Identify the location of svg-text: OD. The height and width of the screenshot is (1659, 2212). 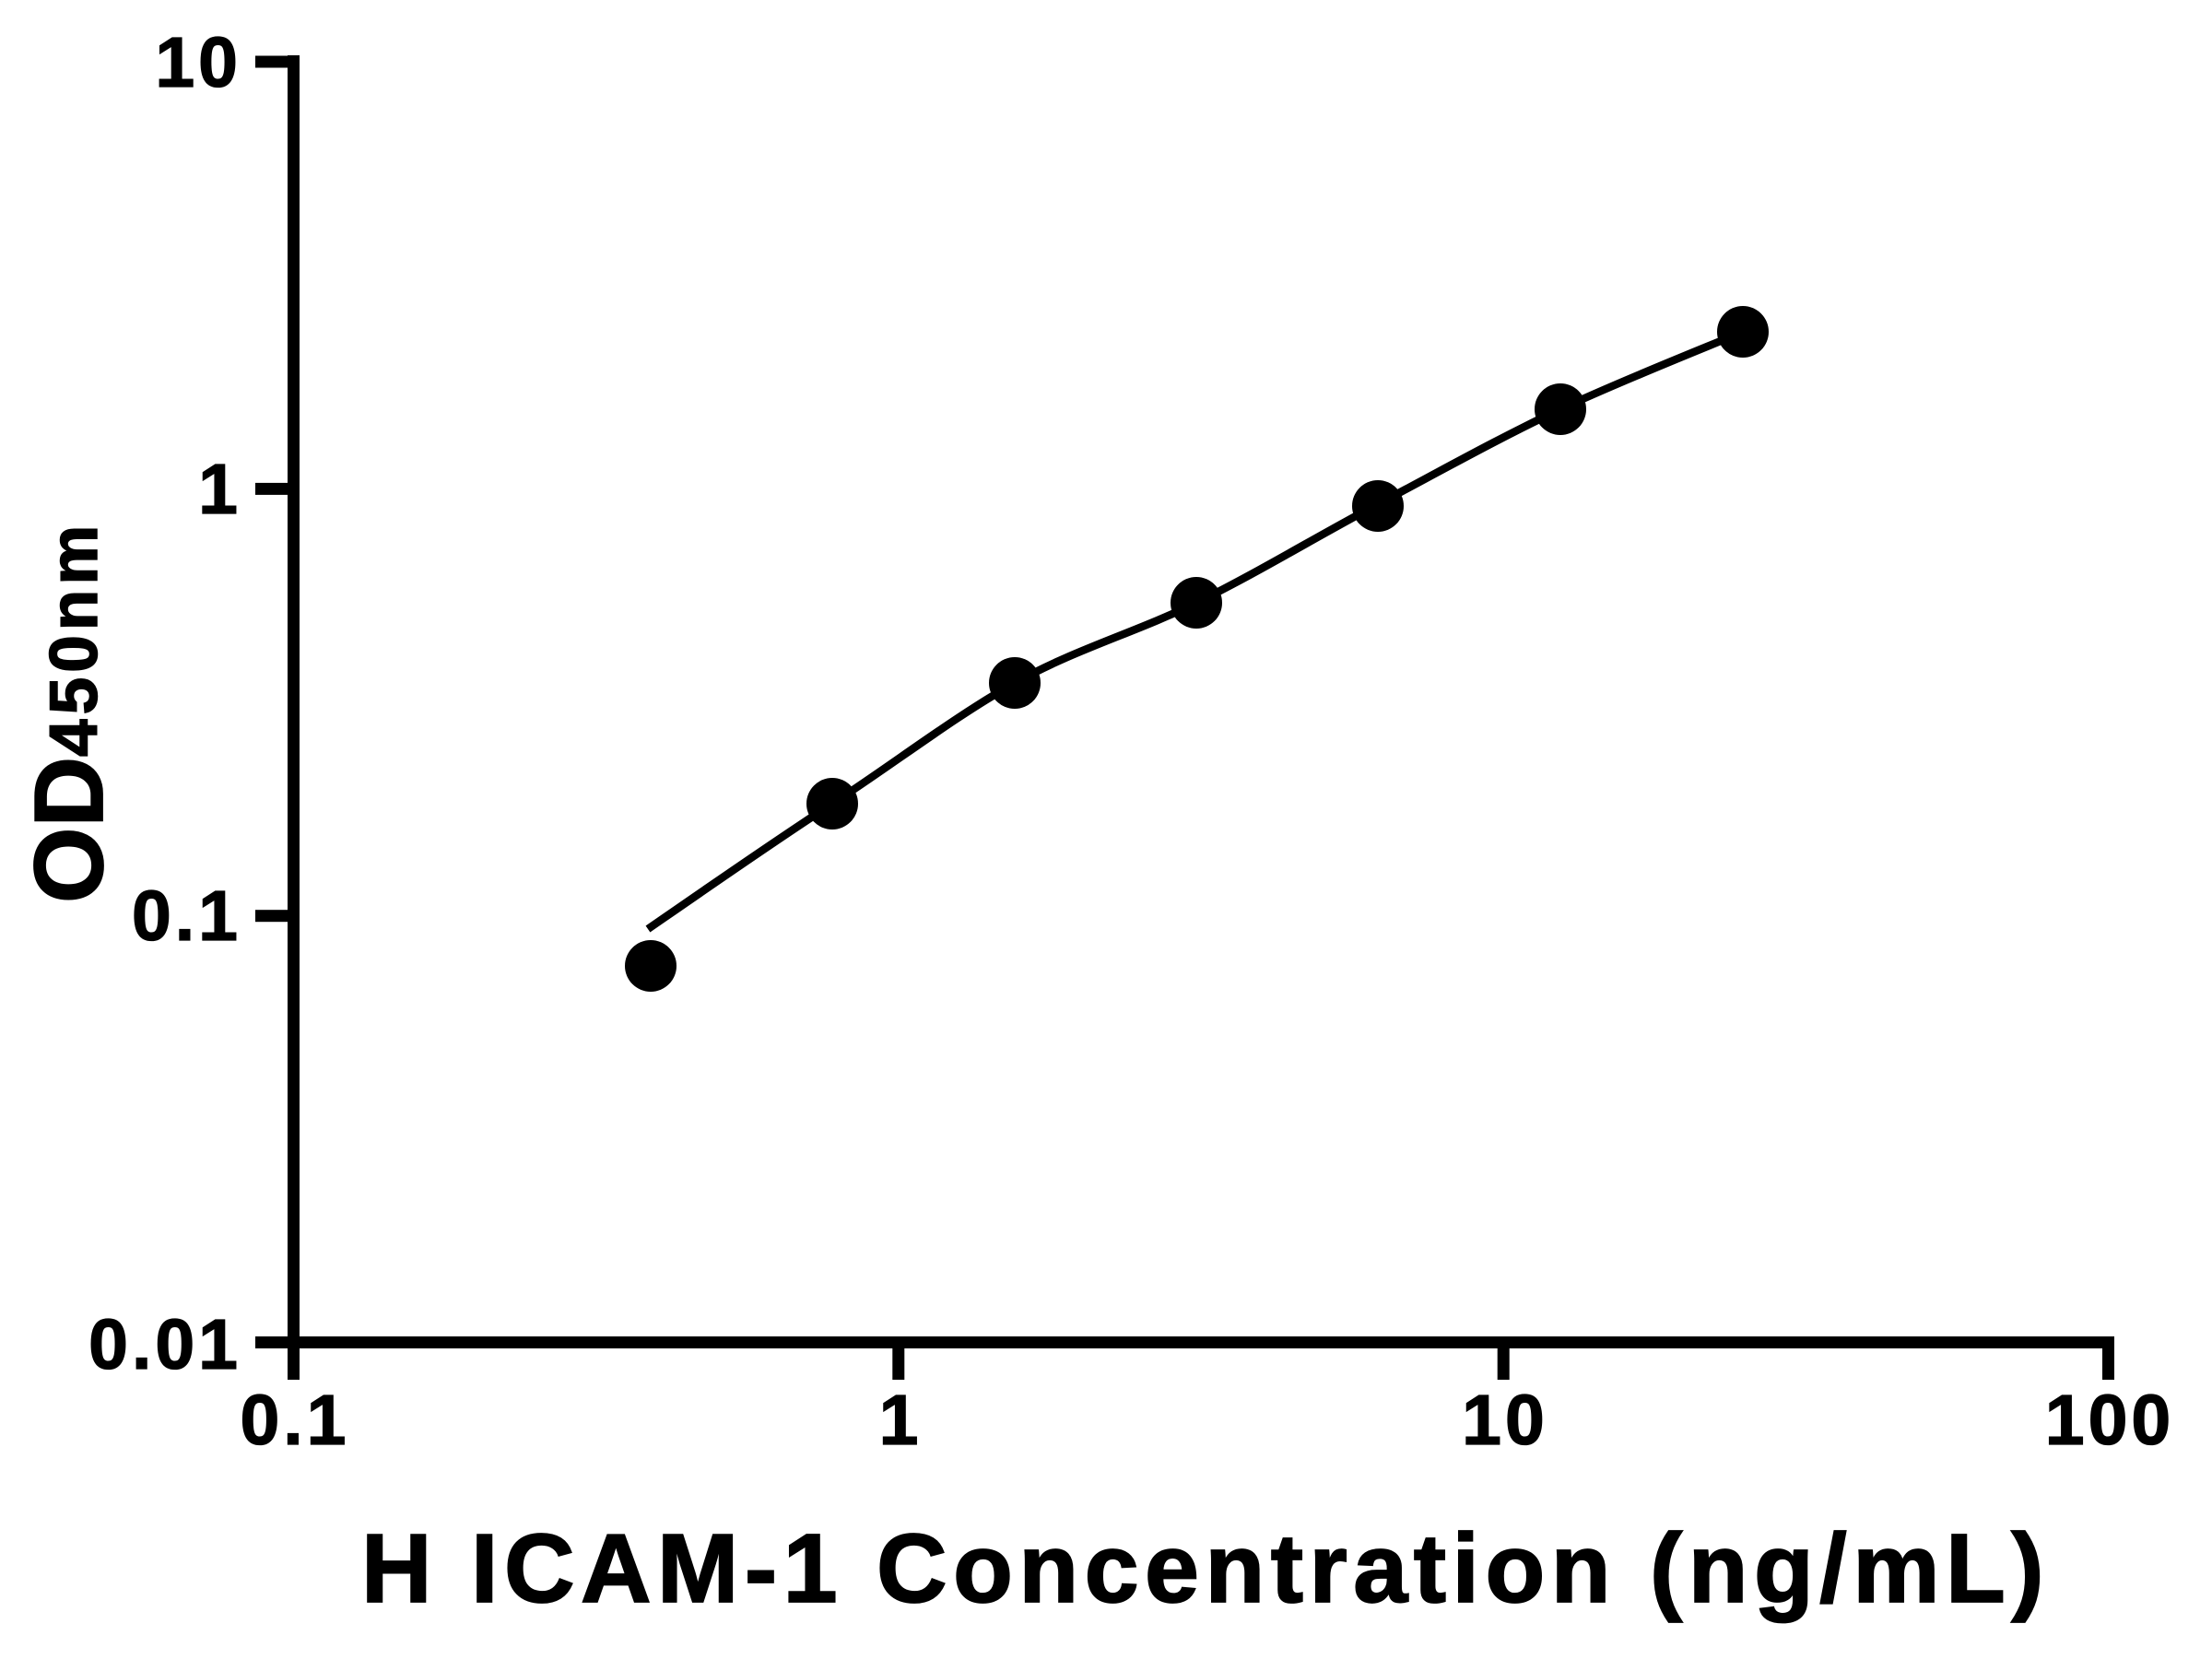
(69, 830).